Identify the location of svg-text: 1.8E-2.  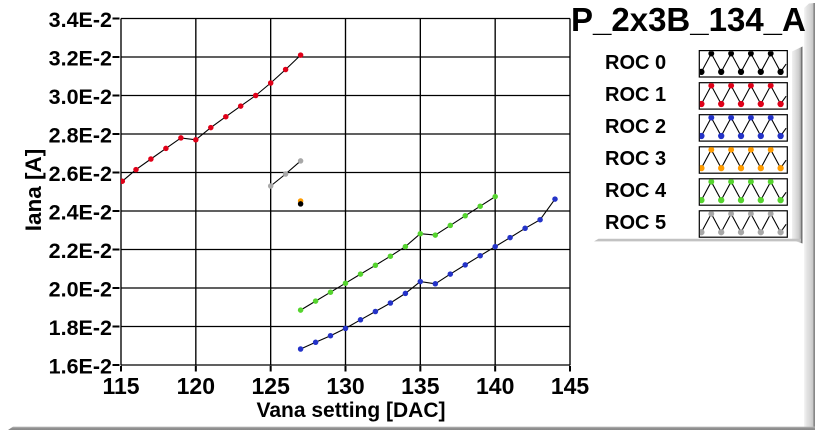
(80, 328).